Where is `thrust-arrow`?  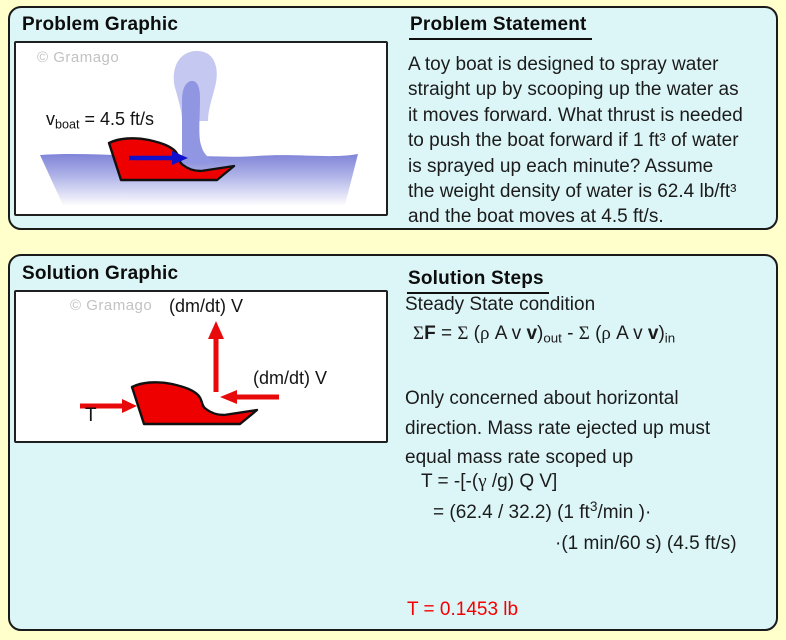 thrust-arrow is located at coordinates (108, 406).